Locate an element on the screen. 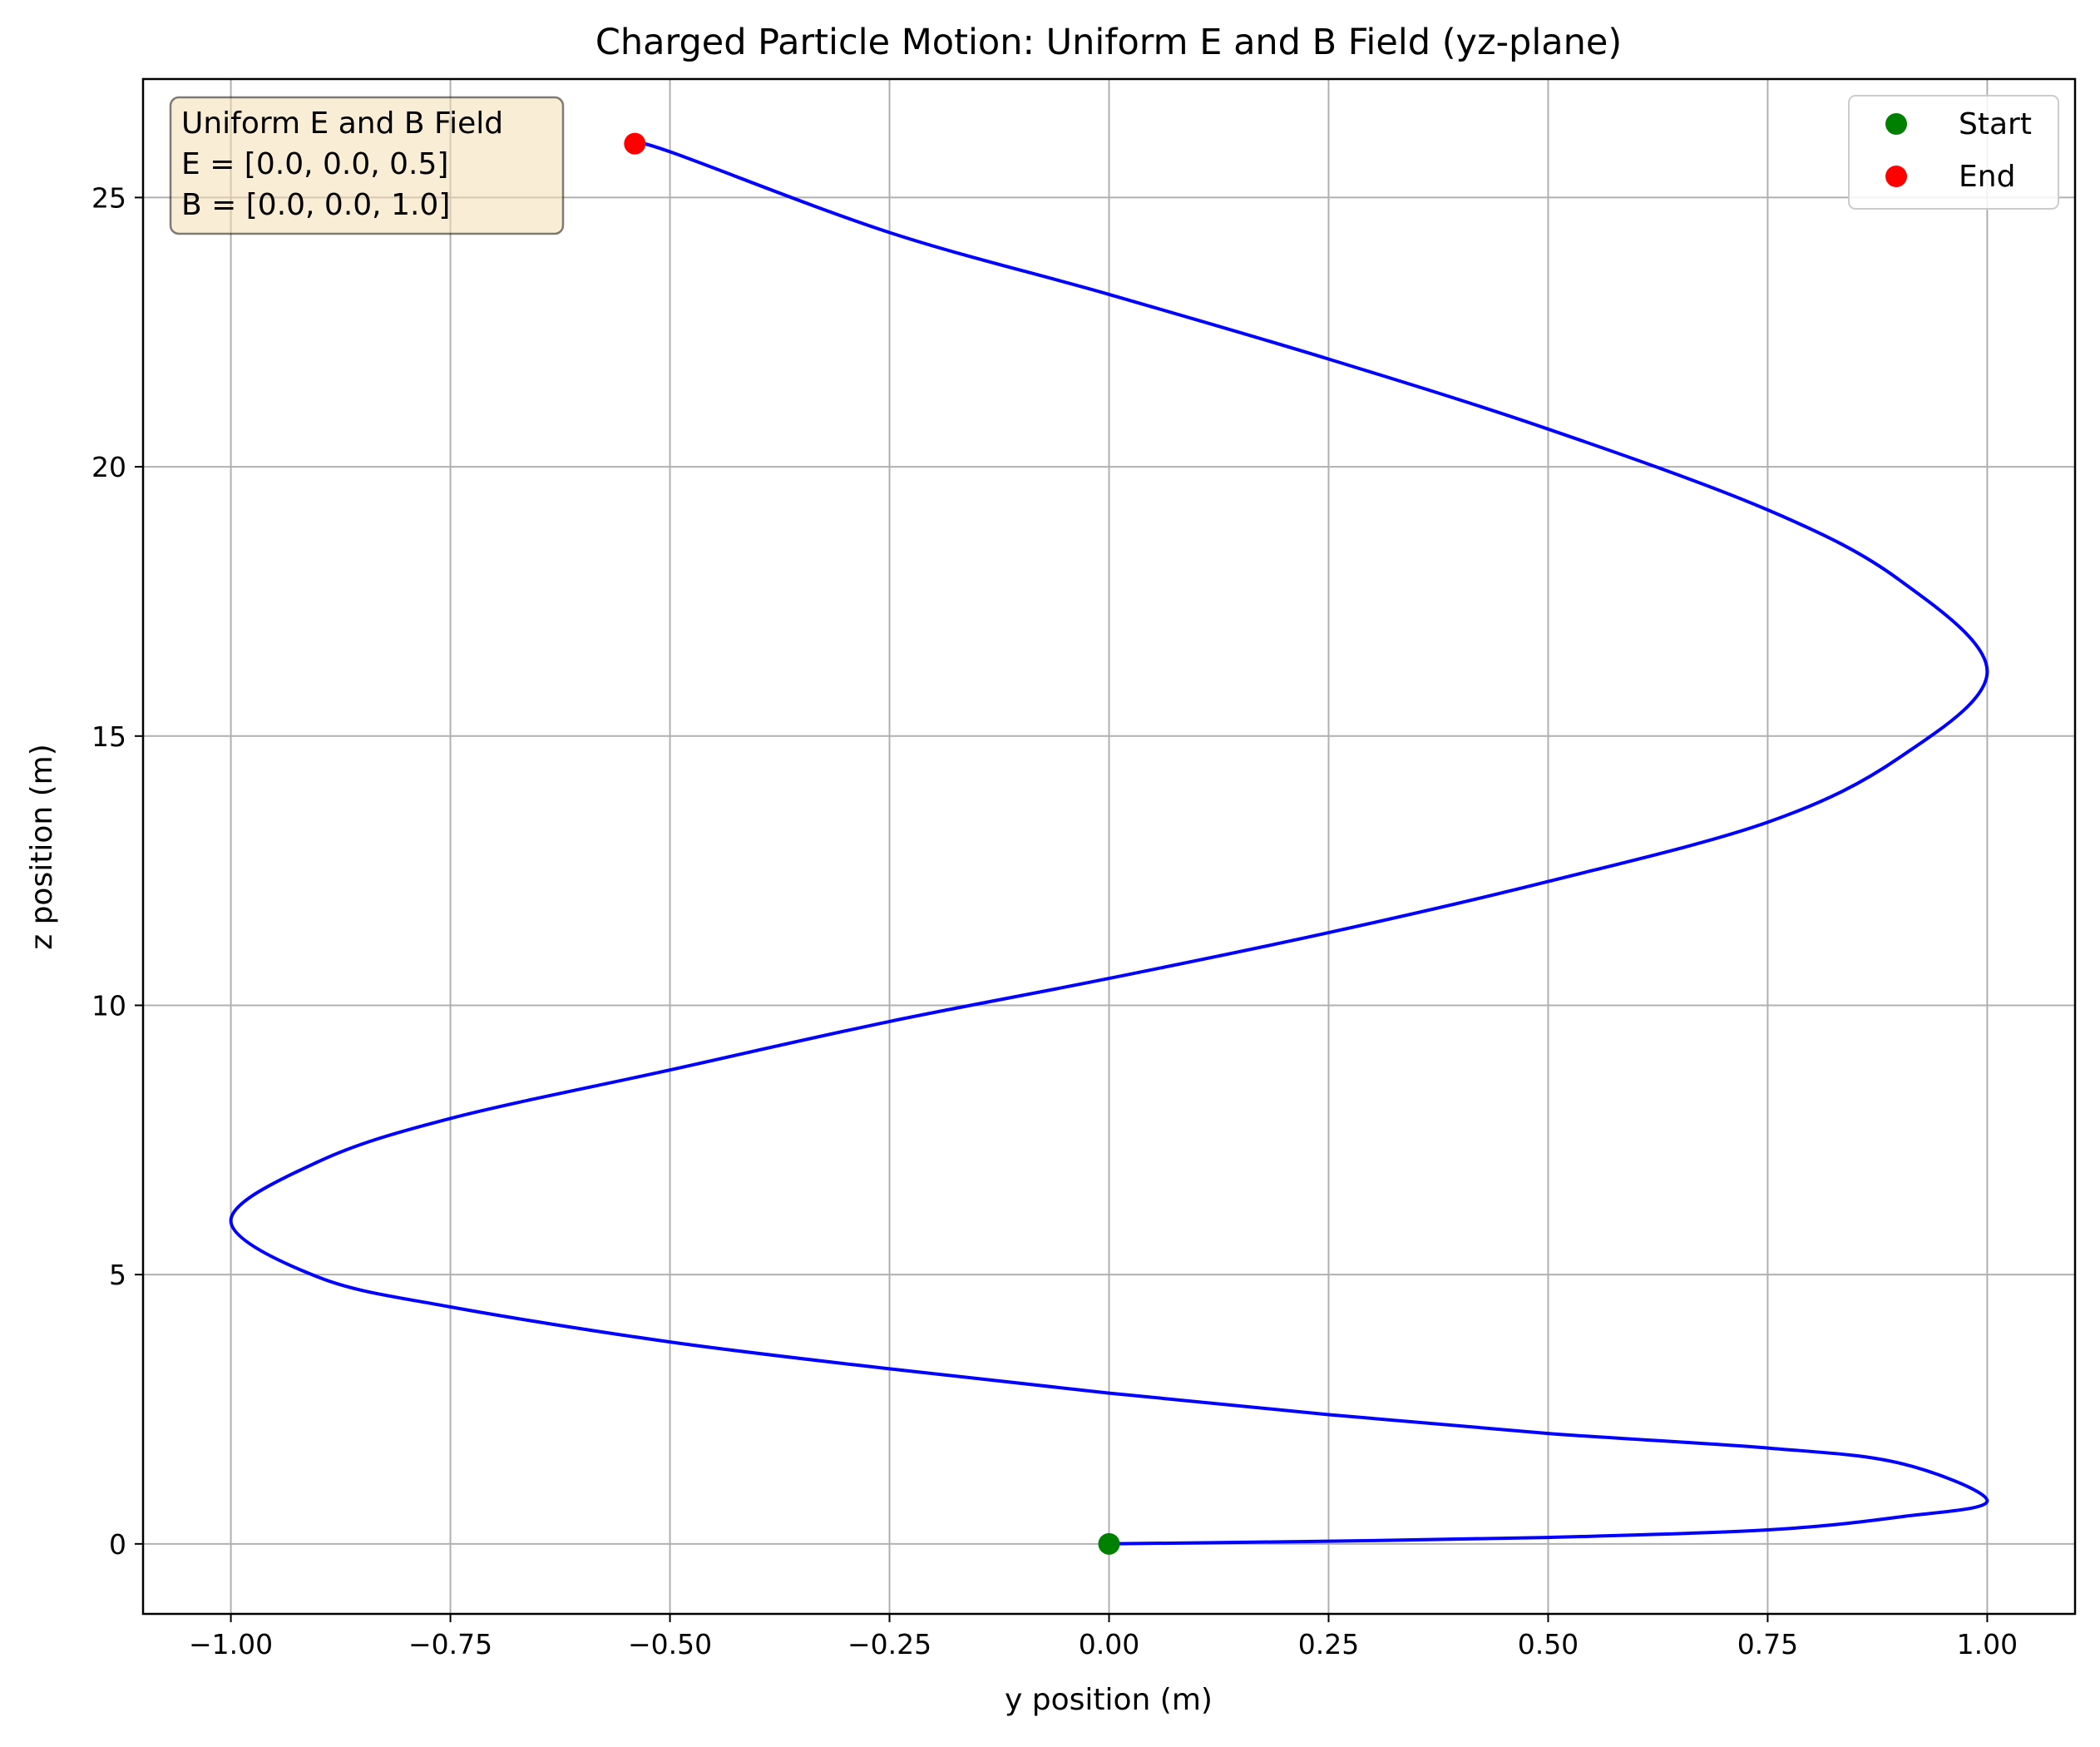 The height and width of the screenshot is (1747, 2100). x-tick-label: 1.00 is located at coordinates (1987, 1644).